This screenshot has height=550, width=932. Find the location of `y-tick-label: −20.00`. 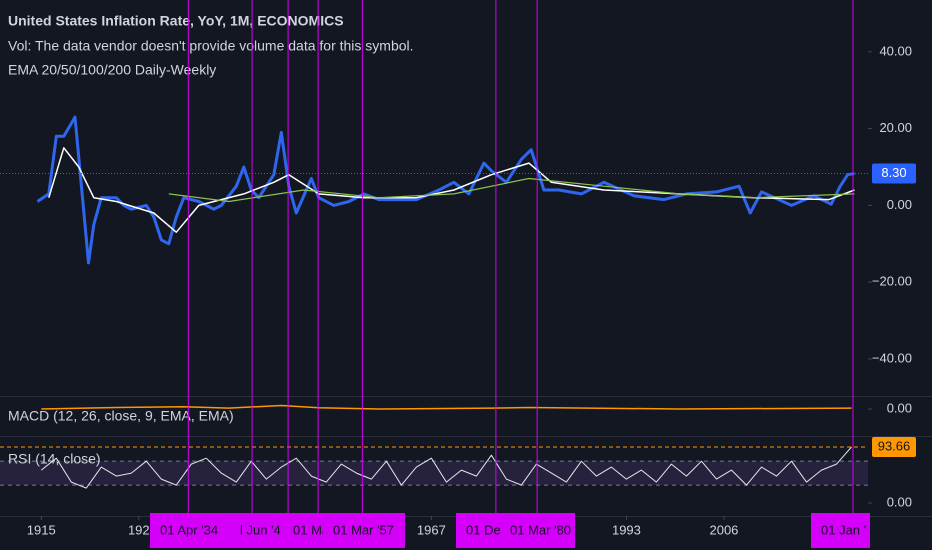

y-tick-label: −20.00 is located at coordinates (892, 281).